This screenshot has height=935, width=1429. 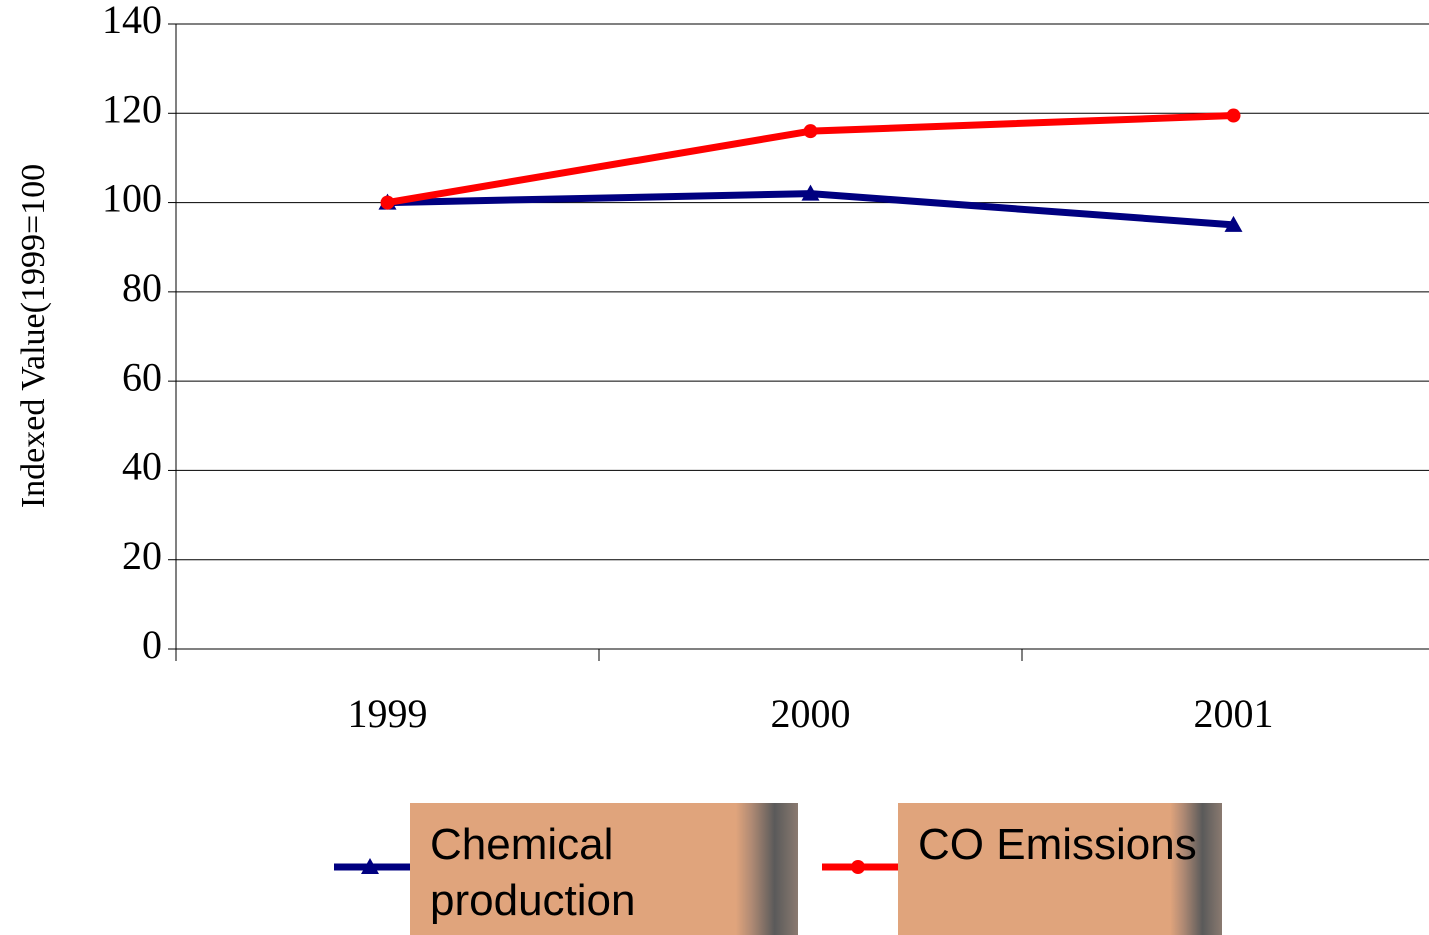 I want to click on legend: Chemical production CO Emissions, so click(x=776, y=869).